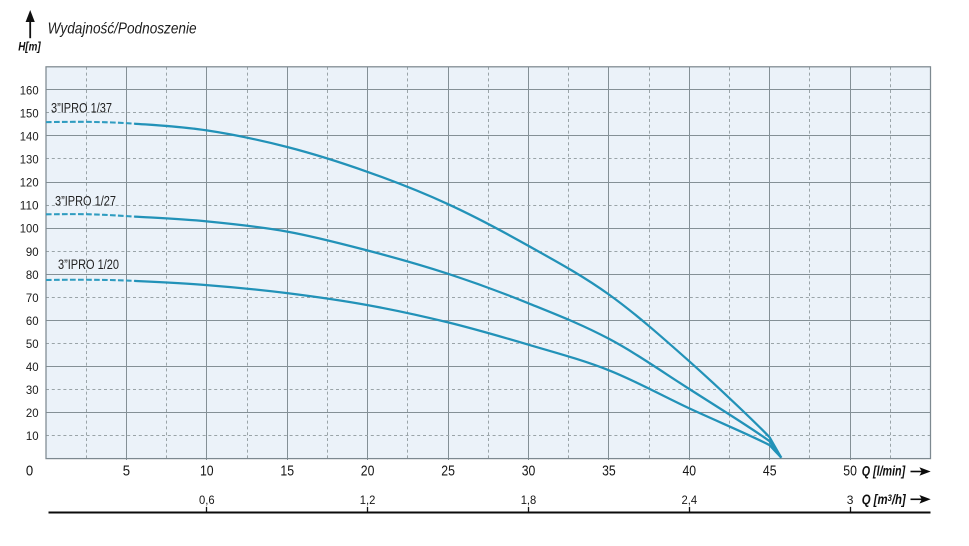 The height and width of the screenshot is (546, 969). Describe the element at coordinates (609, 470) in the screenshot. I see `svg-text: 35` at that location.